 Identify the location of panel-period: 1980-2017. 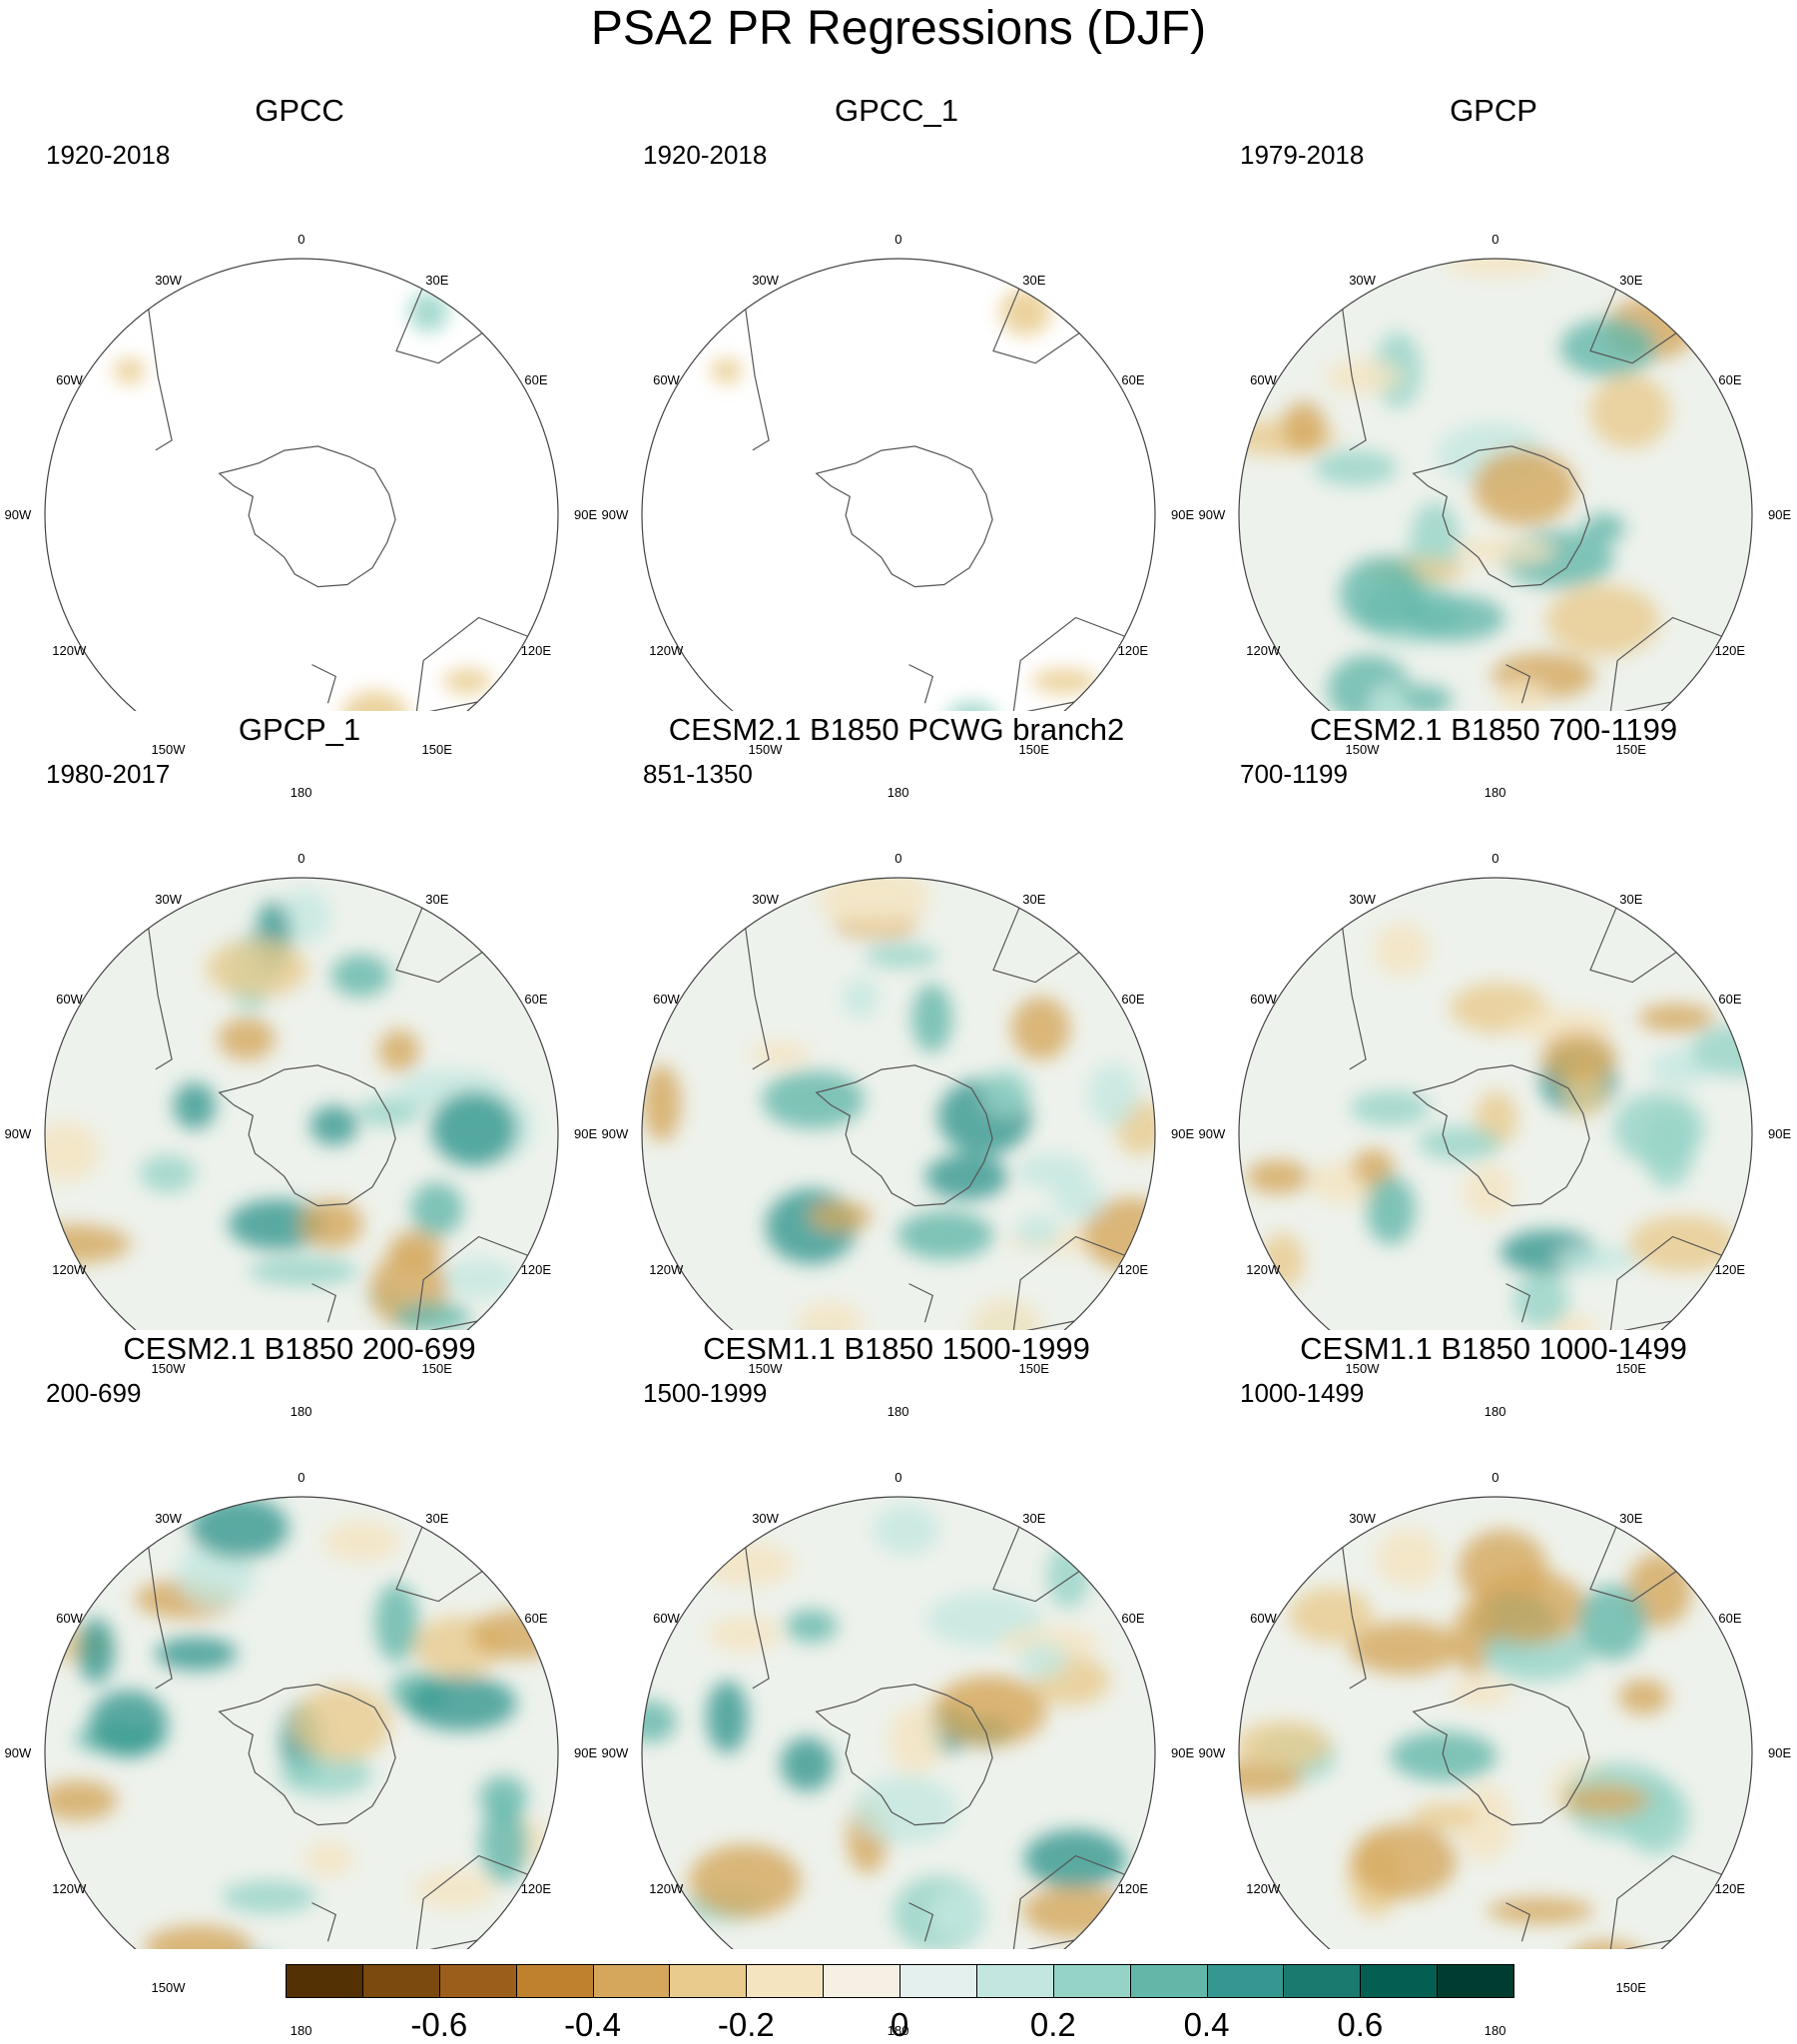
(108, 774).